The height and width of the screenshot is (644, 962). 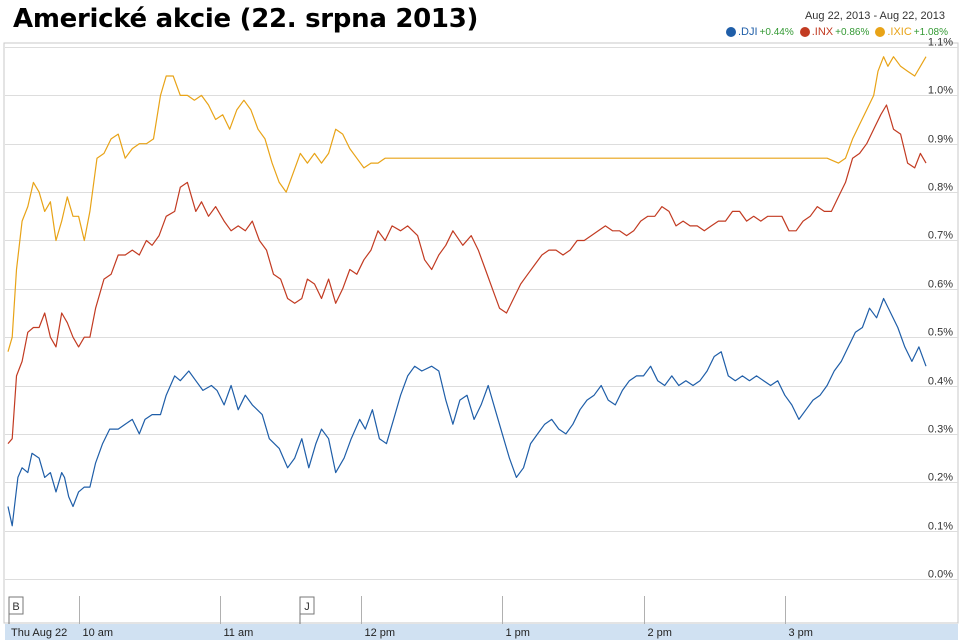 I want to click on x-tick-label: 3 pm, so click(x=801, y=633).